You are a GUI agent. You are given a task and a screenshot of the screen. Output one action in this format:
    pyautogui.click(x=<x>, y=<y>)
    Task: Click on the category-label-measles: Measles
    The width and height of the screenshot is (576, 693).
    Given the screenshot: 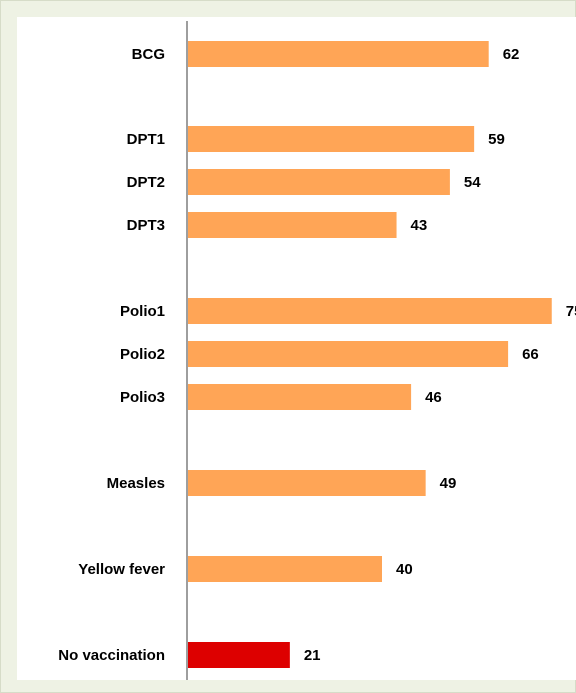 What is the action you would take?
    pyautogui.click(x=136, y=483)
    